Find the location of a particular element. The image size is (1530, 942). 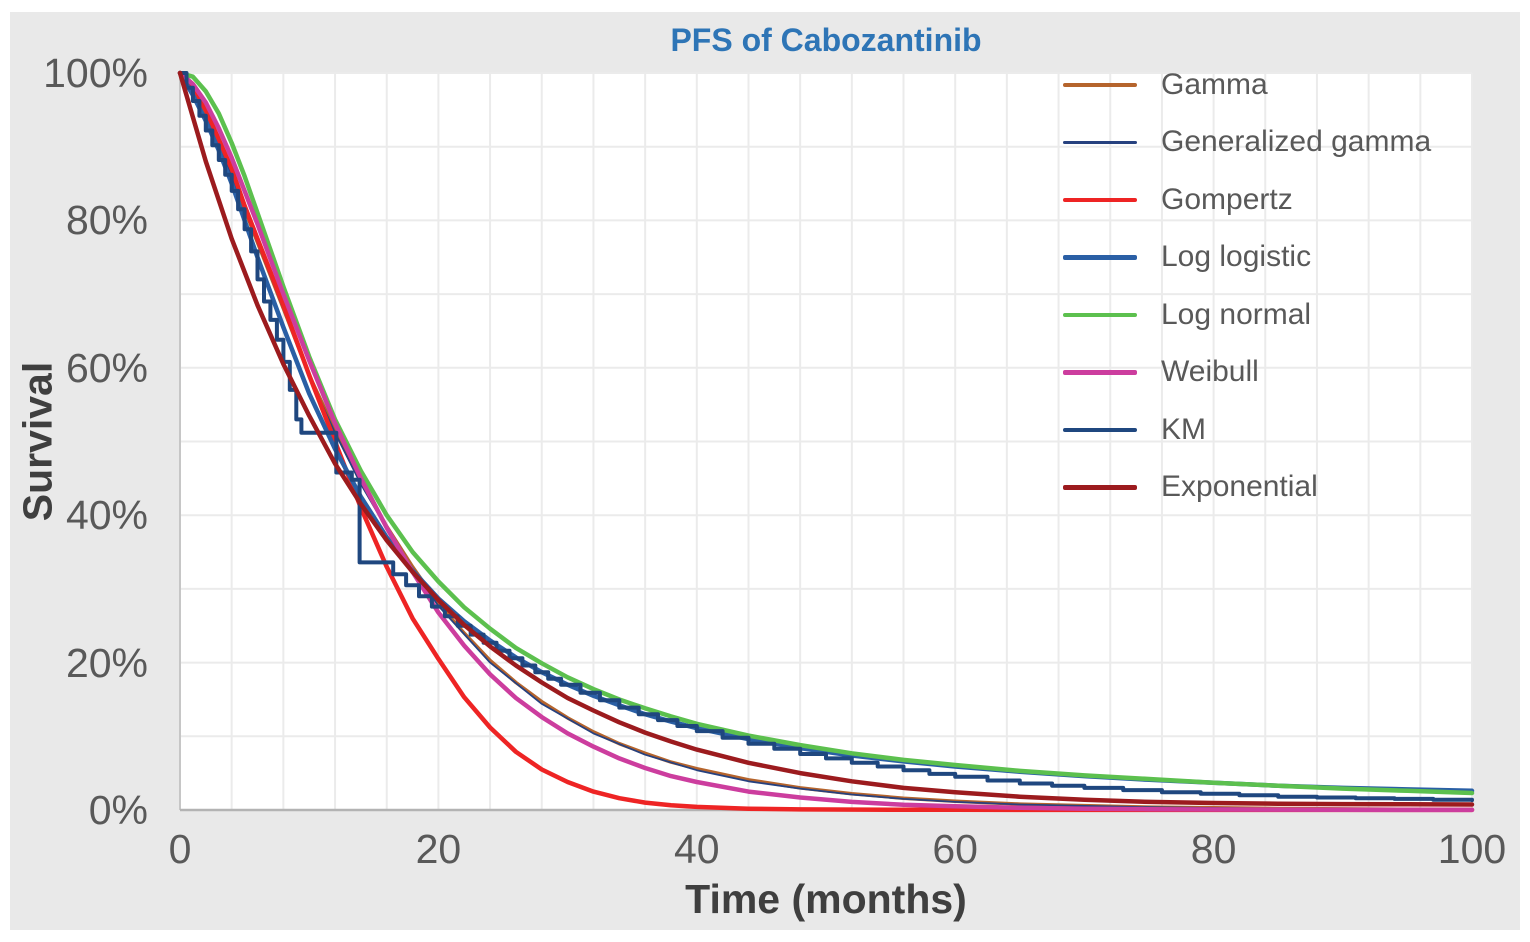

legend-item-gamma: Gamma is located at coordinates (1247, 85).